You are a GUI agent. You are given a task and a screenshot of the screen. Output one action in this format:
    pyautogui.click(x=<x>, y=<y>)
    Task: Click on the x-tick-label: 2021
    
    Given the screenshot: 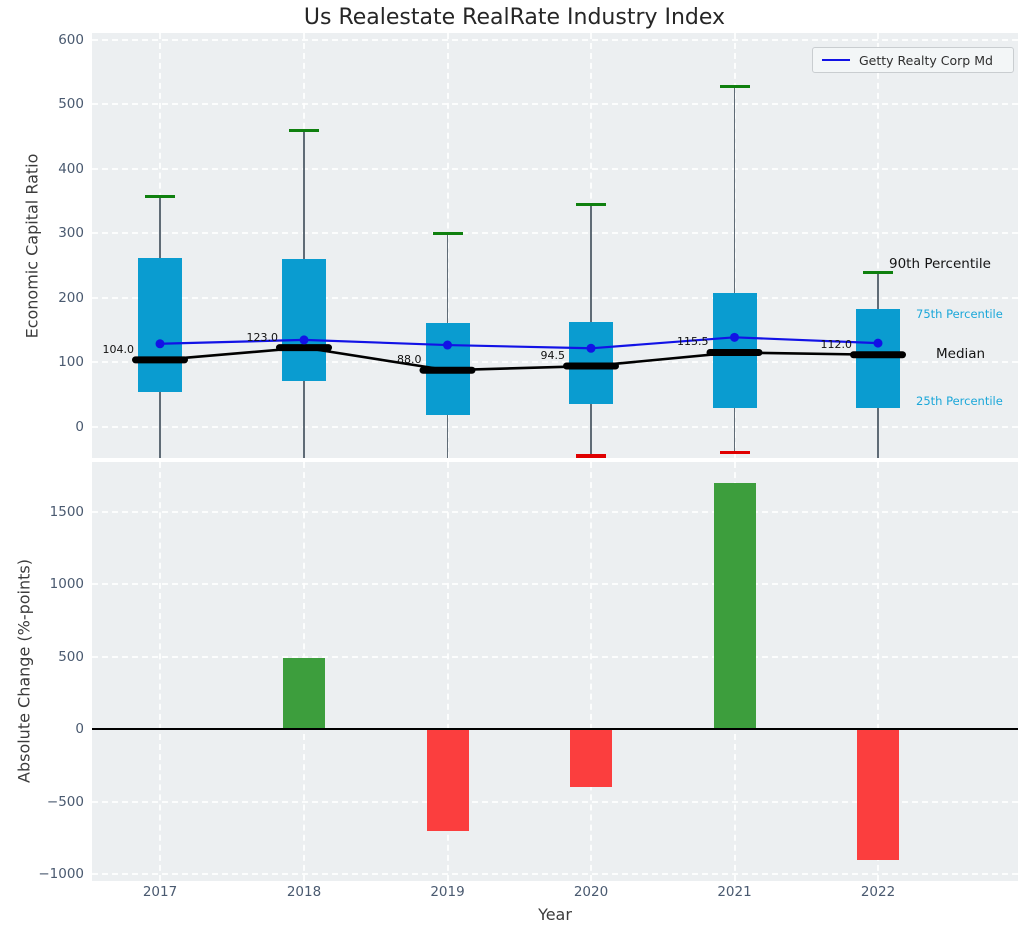 What is the action you would take?
    pyautogui.click(x=734, y=892)
    